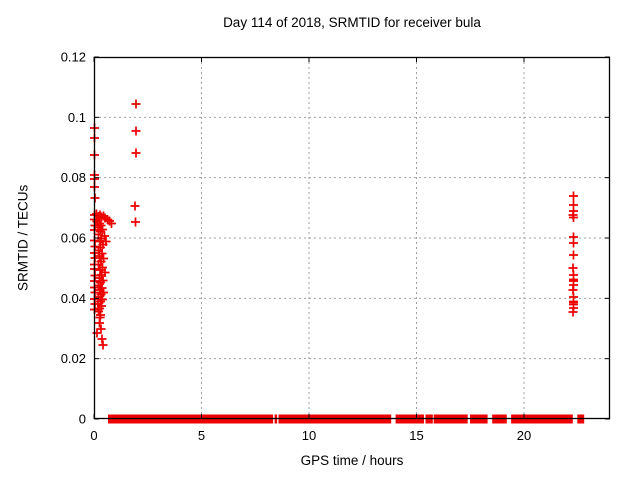 Image resolution: width=640 pixels, height=480 pixels. What do you see at coordinates (82, 419) in the screenshot?
I see `y-tick-label: 0` at bounding box center [82, 419].